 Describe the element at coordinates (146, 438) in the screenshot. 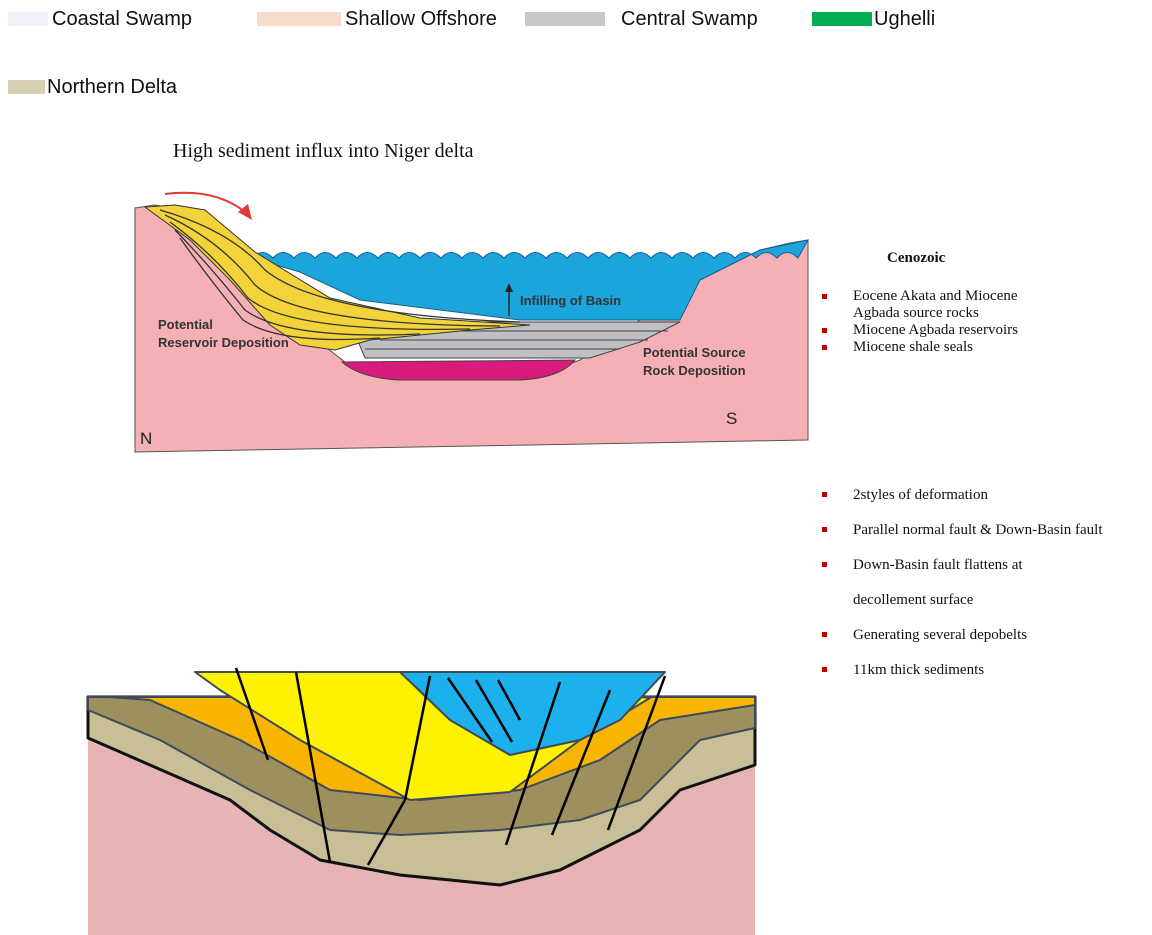

I see `north-label: N` at that location.